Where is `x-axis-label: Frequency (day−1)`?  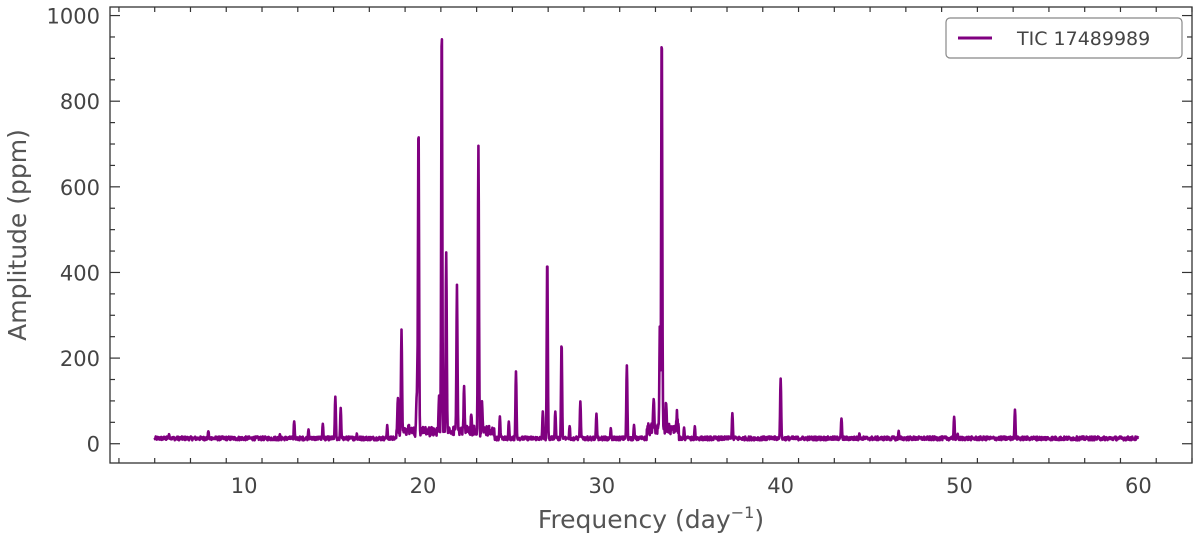 x-axis-label: Frequency (day−1) is located at coordinates (651, 518).